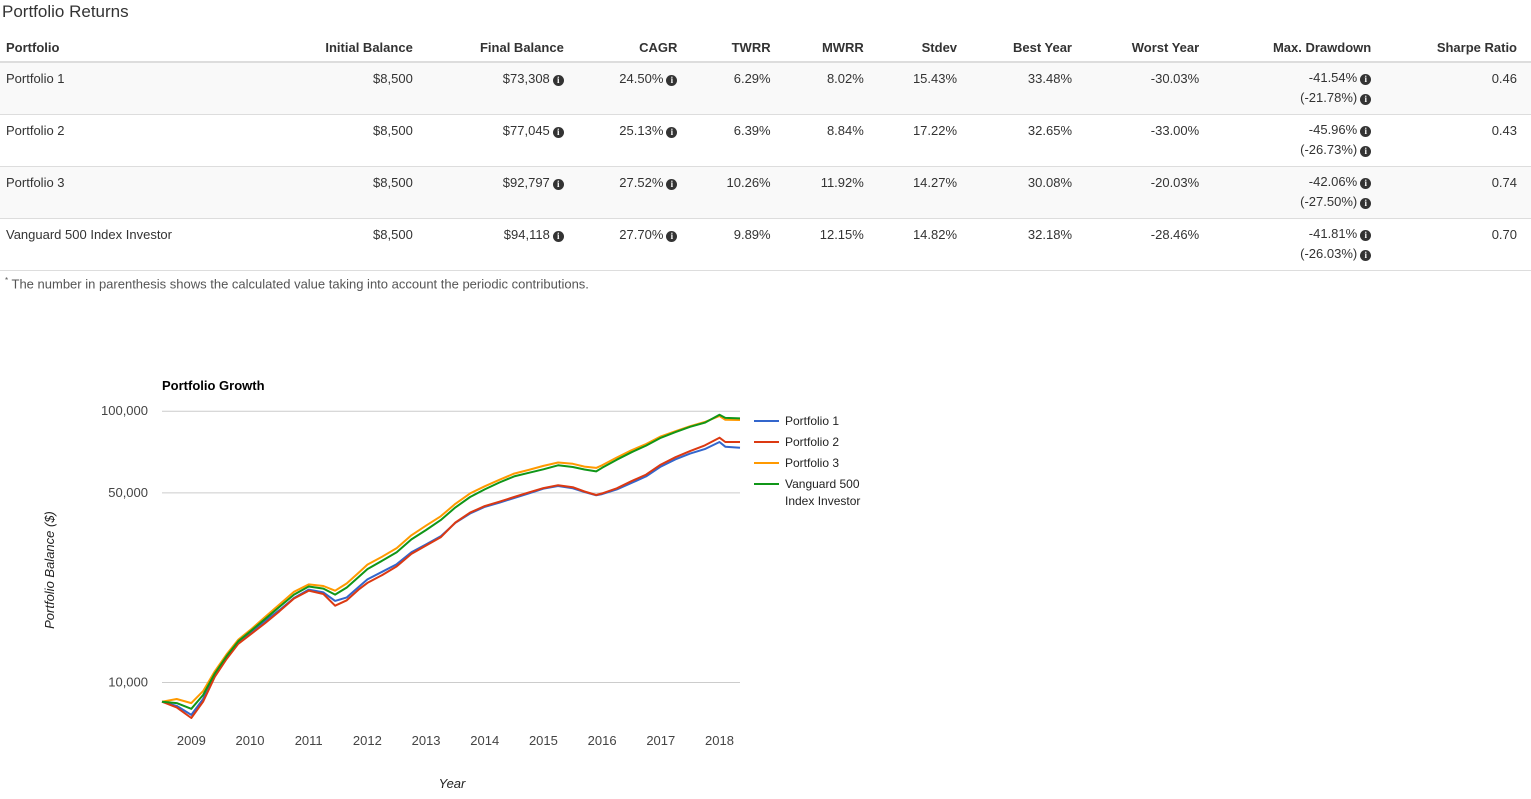 Image resolution: width=1531 pixels, height=799 pixels. I want to click on stdev: 15.43%, so click(924, 88).